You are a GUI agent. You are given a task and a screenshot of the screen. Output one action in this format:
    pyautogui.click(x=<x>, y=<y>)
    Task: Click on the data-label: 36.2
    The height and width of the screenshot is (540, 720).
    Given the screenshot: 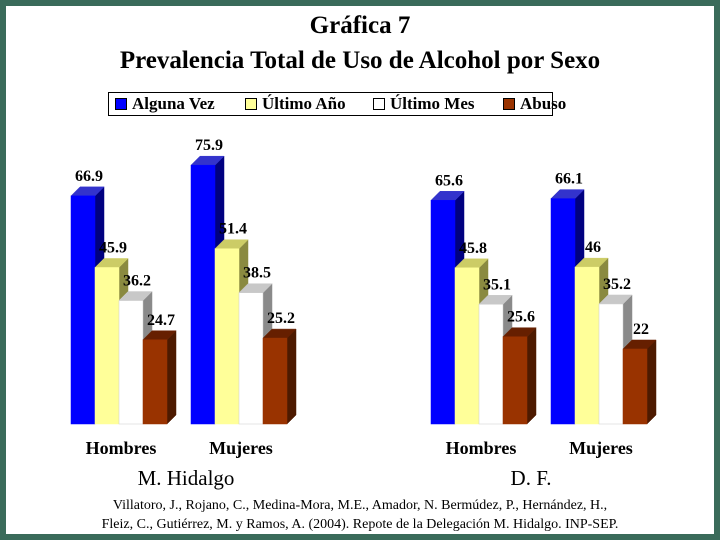 What is the action you would take?
    pyautogui.click(x=137, y=281)
    